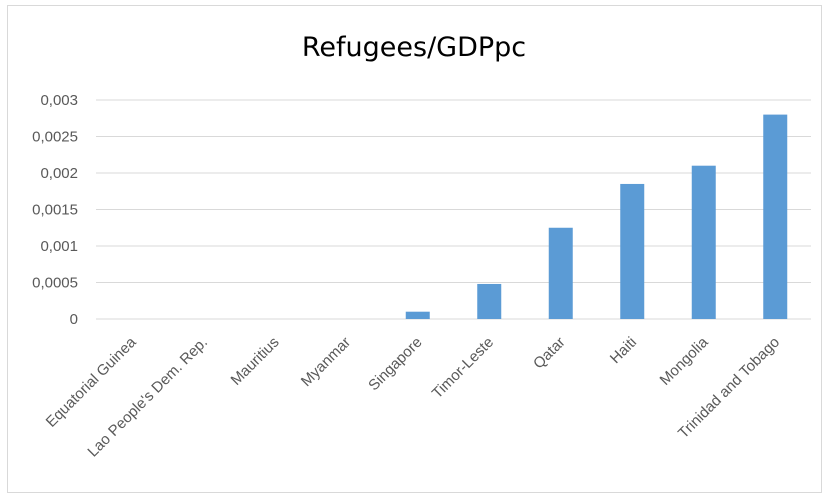  I want to click on x-tick-label: Mongolia, so click(685, 361).